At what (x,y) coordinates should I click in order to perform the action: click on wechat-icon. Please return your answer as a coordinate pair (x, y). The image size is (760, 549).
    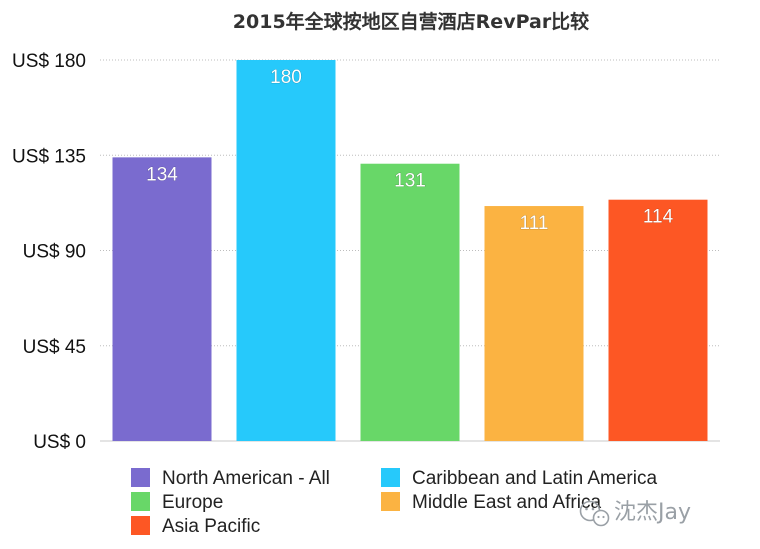
    Looking at the image, I should click on (594, 513).